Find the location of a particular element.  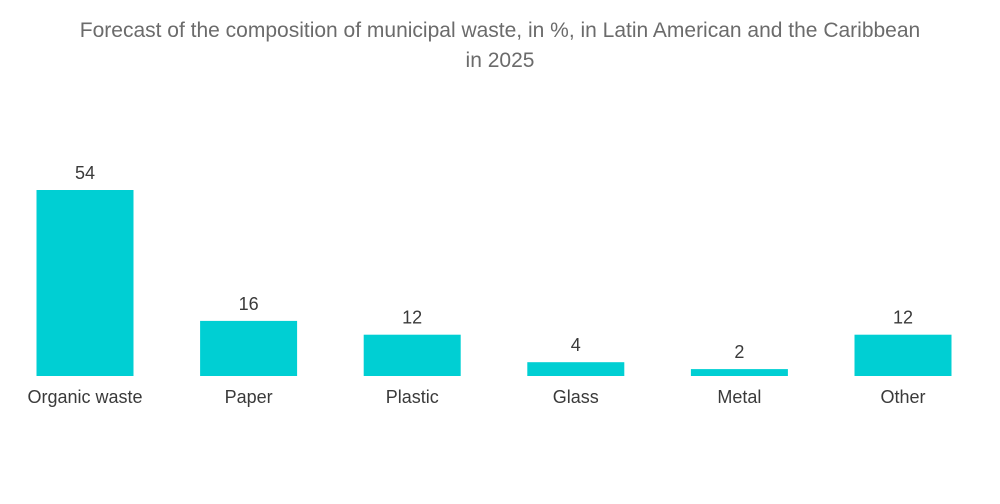

bar-glass is located at coordinates (576, 369).